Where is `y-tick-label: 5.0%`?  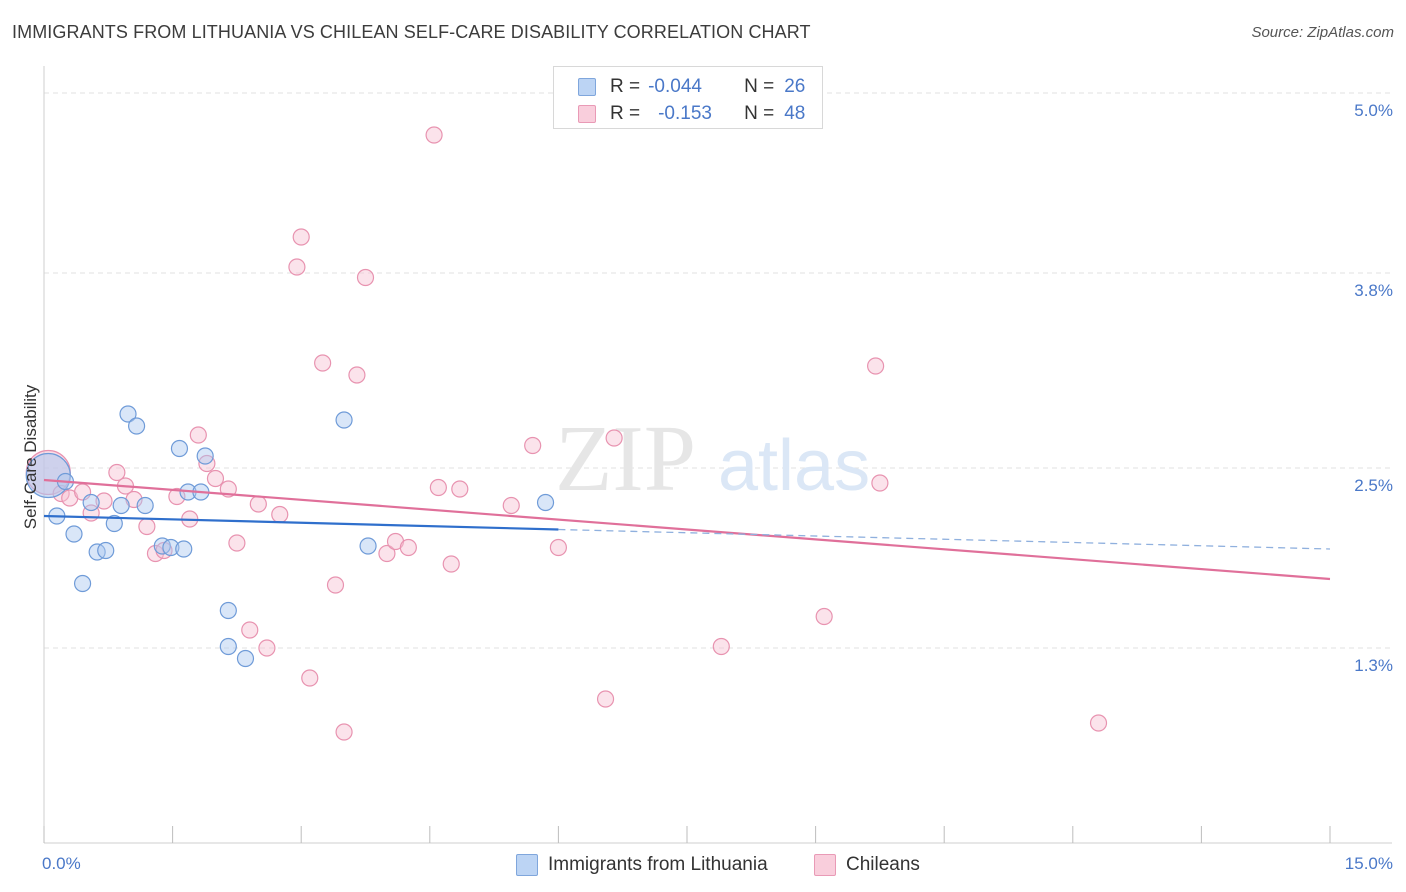 y-tick-label: 5.0% is located at coordinates (1373, 110).